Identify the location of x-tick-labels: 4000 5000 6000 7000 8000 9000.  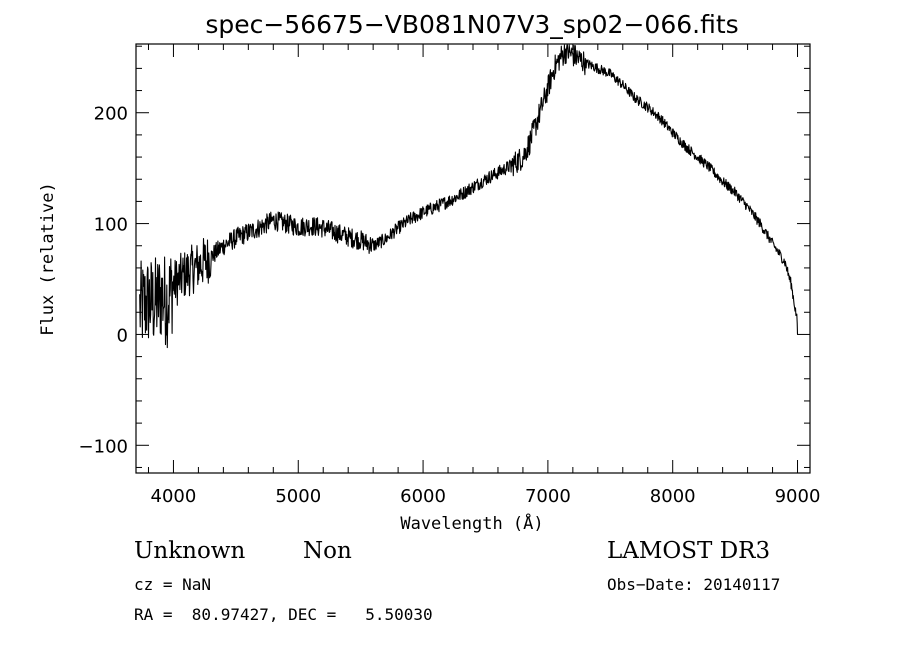
(486, 496).